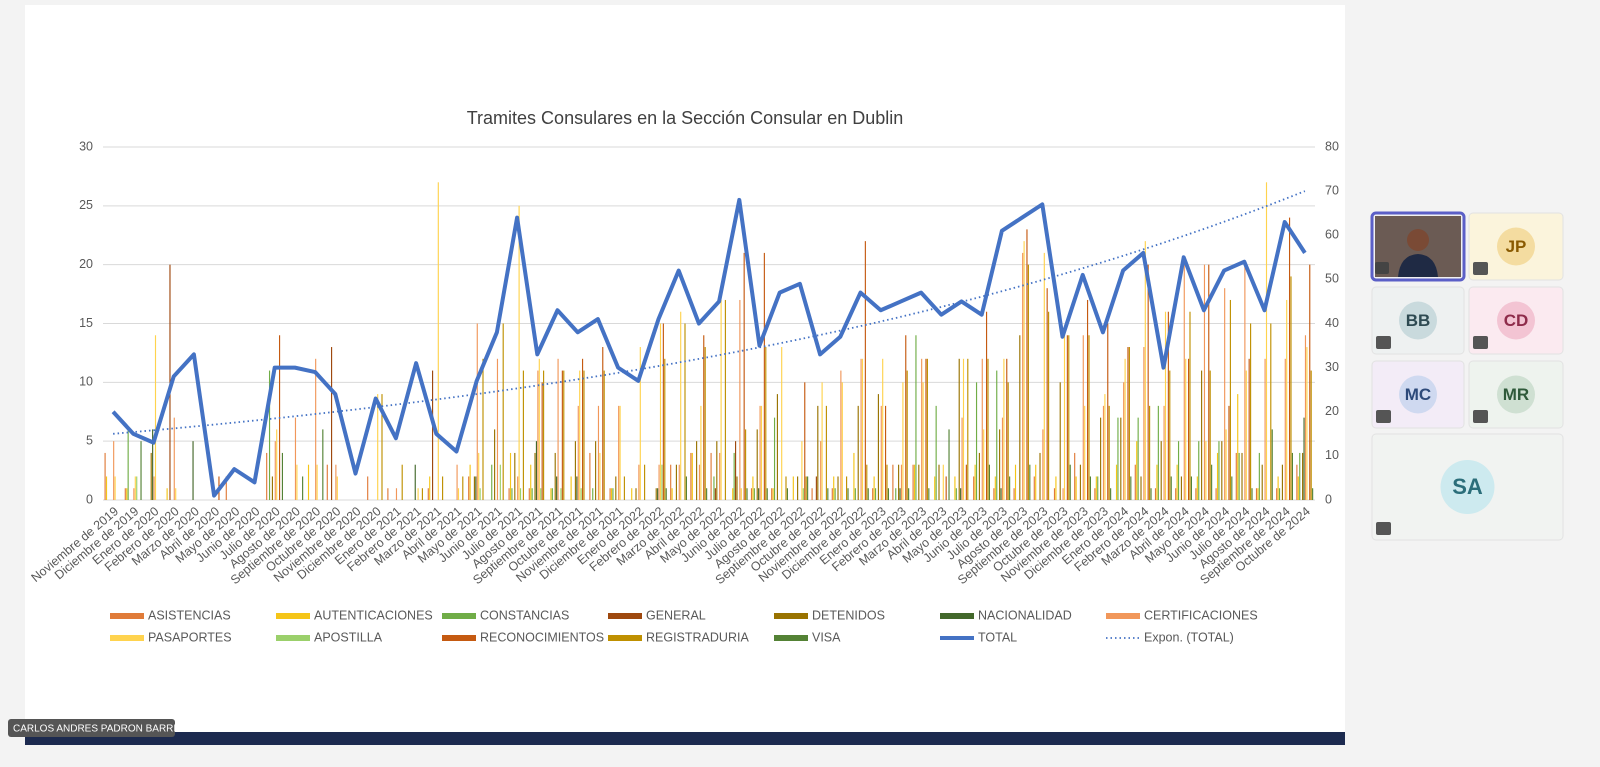 The height and width of the screenshot is (767, 1600). What do you see at coordinates (542, 637) in the screenshot?
I see `legend-label: RECONOCIMIENTOS` at bounding box center [542, 637].